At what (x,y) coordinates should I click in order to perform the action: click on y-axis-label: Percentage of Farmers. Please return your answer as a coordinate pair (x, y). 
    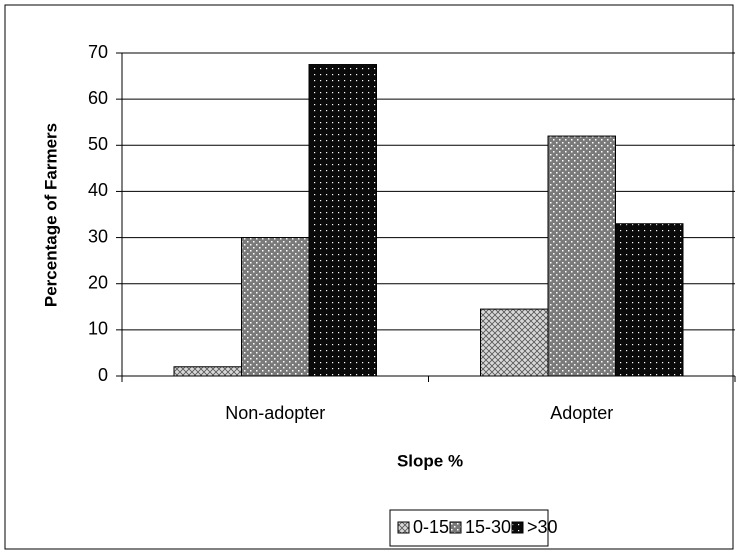
    Looking at the image, I should click on (50, 215).